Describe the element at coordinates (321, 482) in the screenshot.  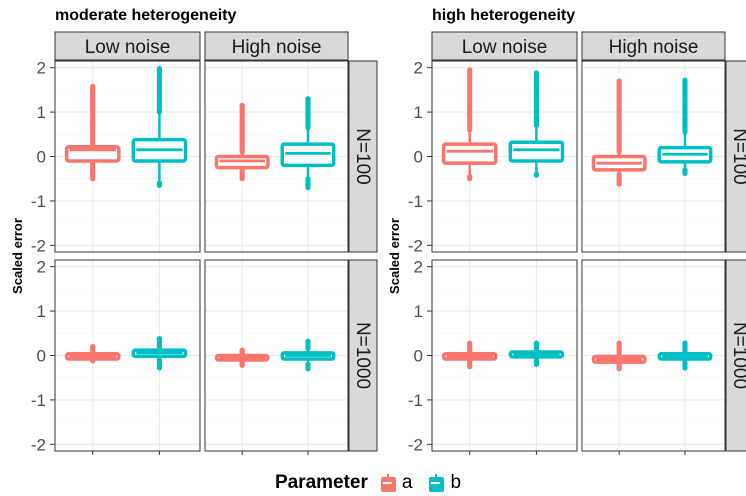
I see `legend-title: Parameter` at that location.